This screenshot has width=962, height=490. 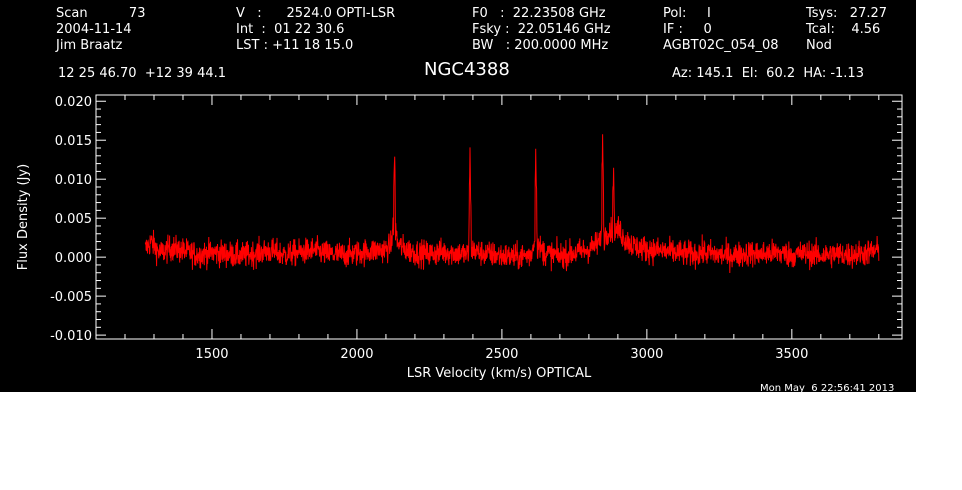 What do you see at coordinates (827, 388) in the screenshot?
I see `timestamp-label: Mon May 6 22:56:41 2013` at bounding box center [827, 388].